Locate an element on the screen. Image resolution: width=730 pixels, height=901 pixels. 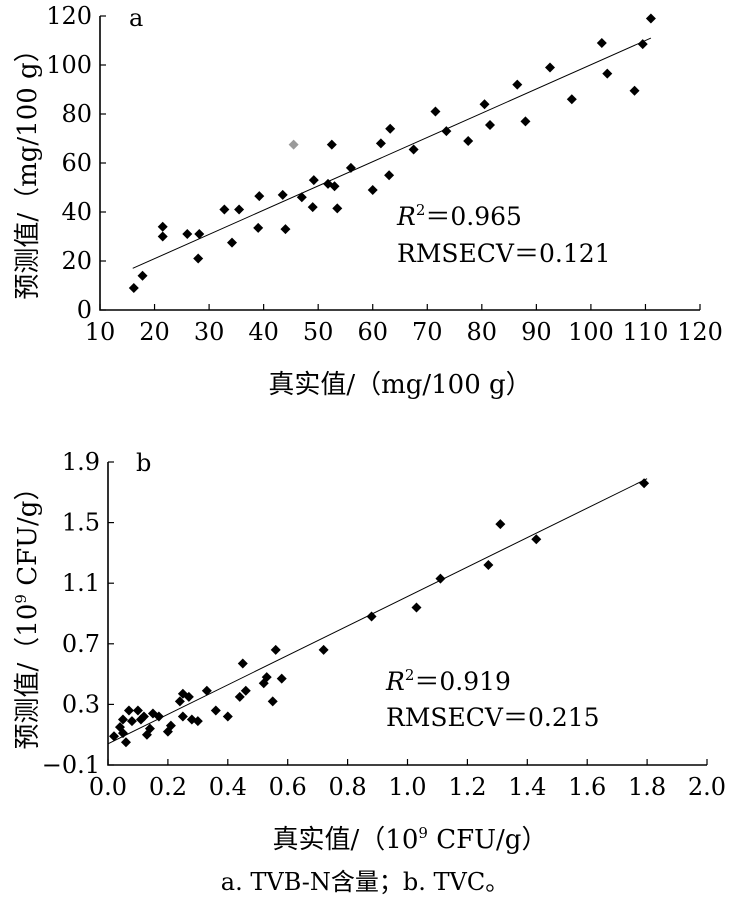
panel-a-r2: R2＝0.965 is located at coordinates (459, 216).